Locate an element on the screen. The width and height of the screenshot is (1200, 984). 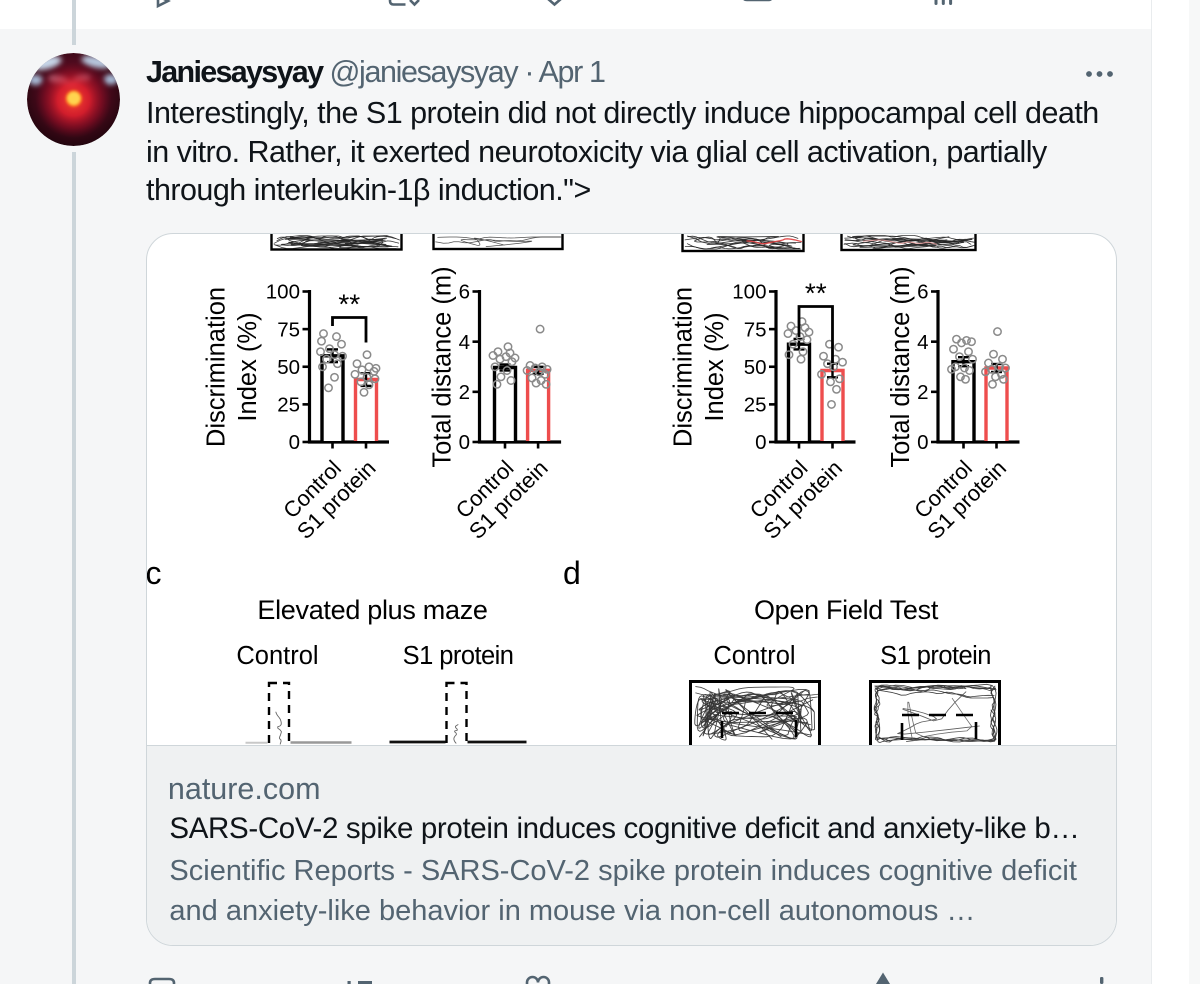
svg-text: d is located at coordinates (572, 573).